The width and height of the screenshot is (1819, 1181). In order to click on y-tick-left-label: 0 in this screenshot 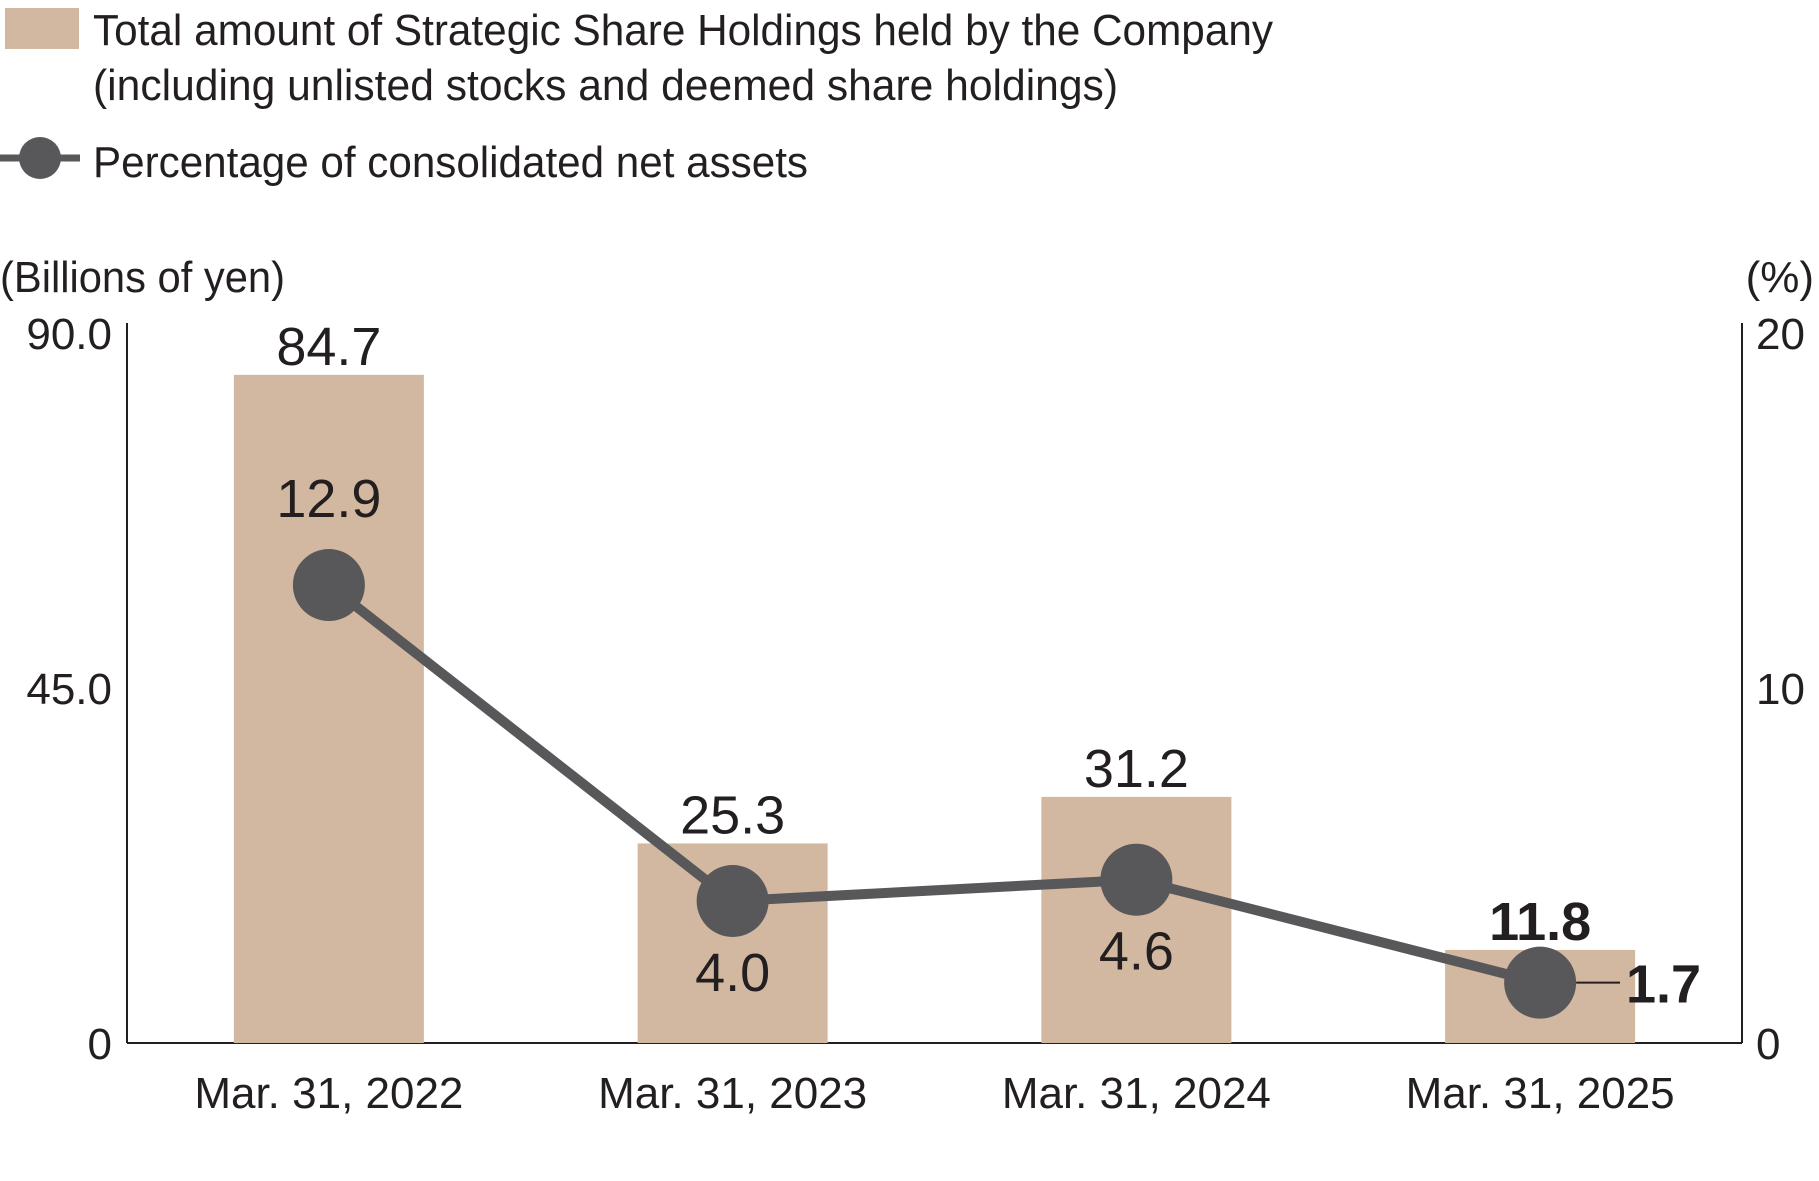, I will do `click(100, 1044)`.